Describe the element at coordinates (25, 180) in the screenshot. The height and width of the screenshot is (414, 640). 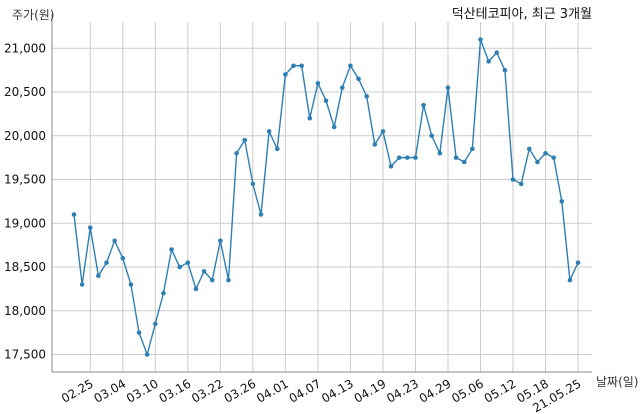
I see `y-tick-label: 19,500` at that location.